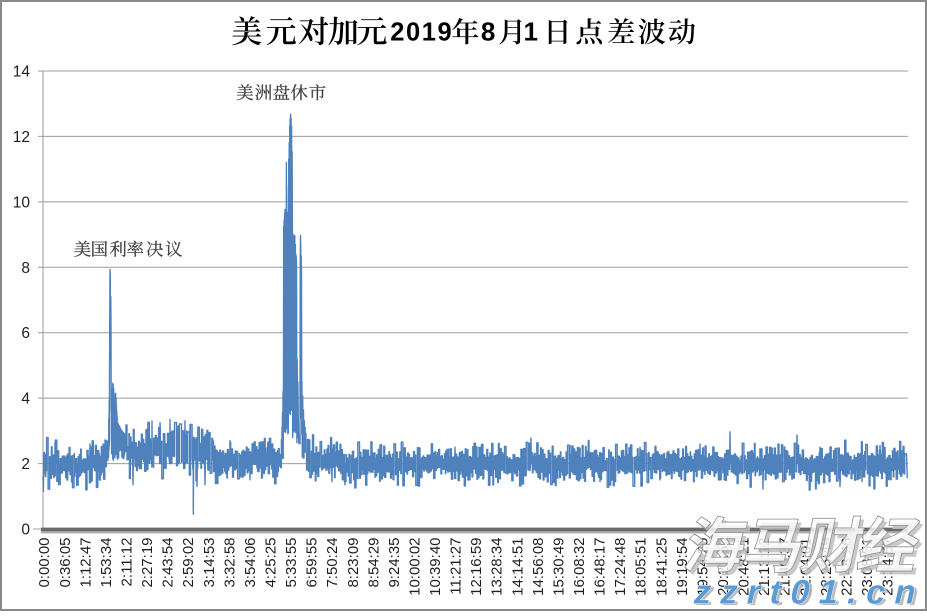 The image size is (927, 616). Describe the element at coordinates (517, 567) in the screenshot. I see `svg-text: 14:14:51` at that location.